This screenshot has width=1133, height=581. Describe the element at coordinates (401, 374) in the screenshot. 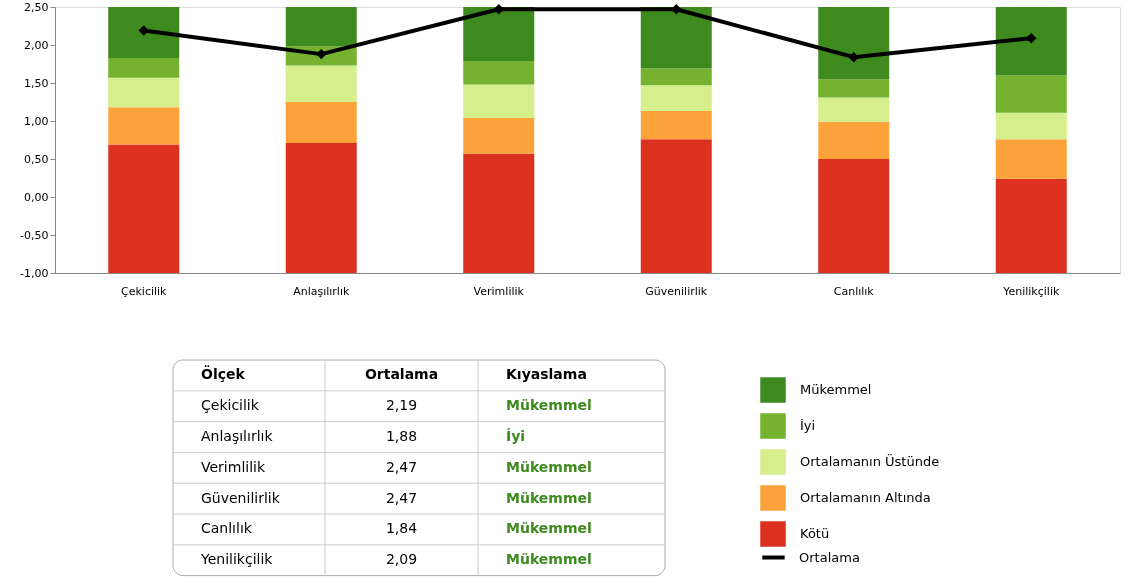

I see `text: Ortalama` at that location.